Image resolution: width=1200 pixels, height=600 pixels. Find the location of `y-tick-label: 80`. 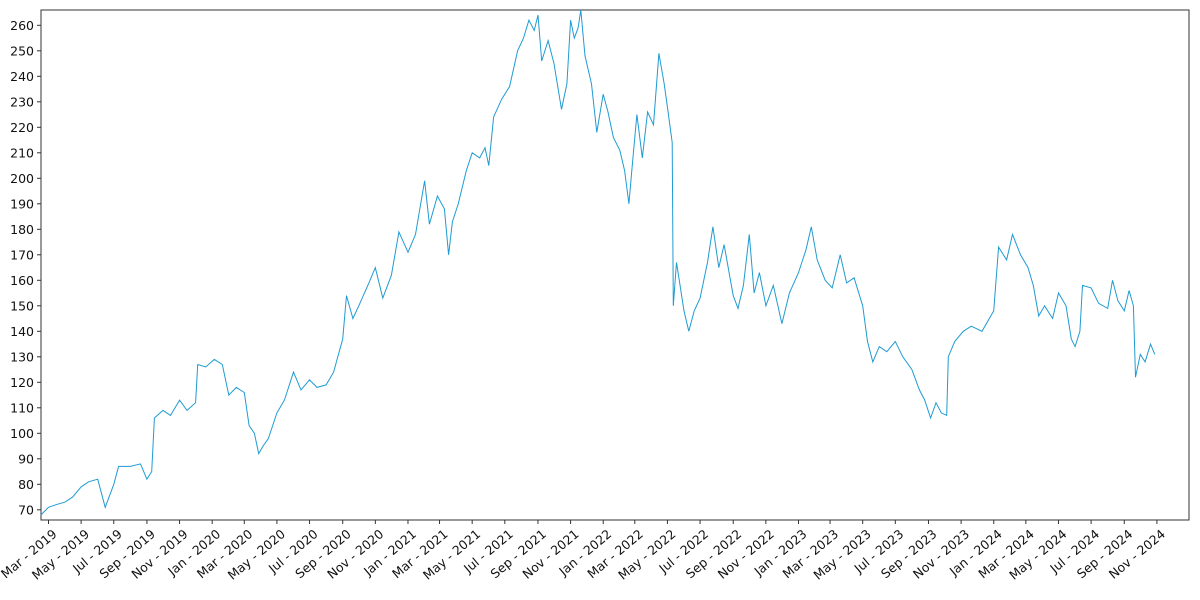

y-tick-label: 80 is located at coordinates (26, 484).